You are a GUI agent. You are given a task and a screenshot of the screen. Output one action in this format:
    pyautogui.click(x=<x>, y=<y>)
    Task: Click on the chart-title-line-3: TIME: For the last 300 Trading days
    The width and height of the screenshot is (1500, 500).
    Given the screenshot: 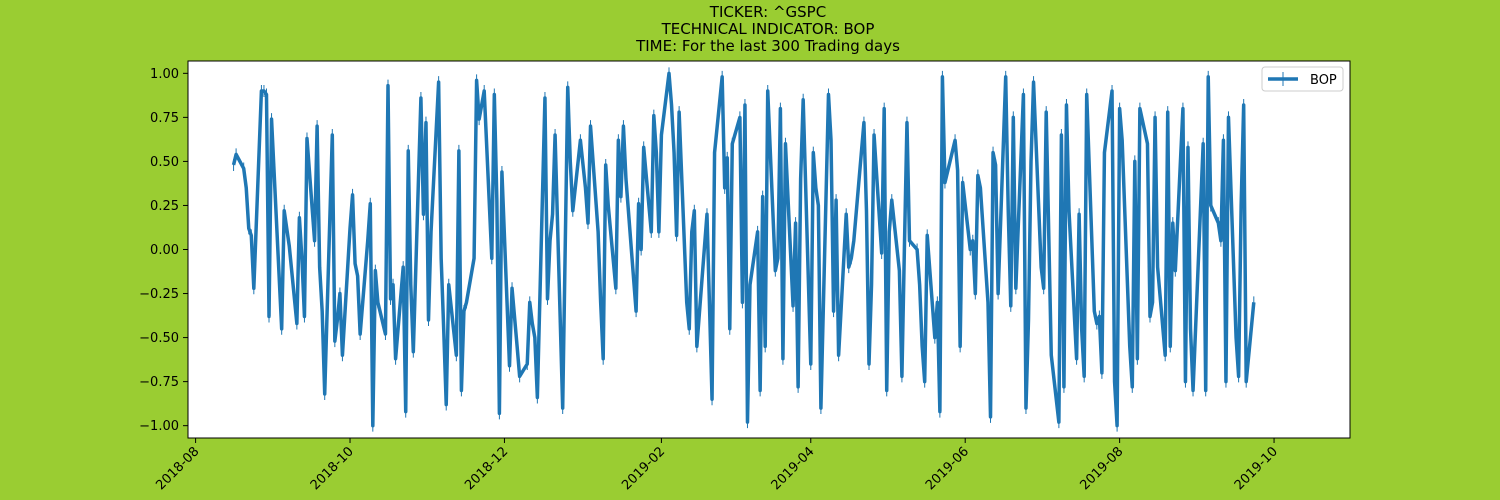 What is the action you would take?
    pyautogui.click(x=767, y=46)
    